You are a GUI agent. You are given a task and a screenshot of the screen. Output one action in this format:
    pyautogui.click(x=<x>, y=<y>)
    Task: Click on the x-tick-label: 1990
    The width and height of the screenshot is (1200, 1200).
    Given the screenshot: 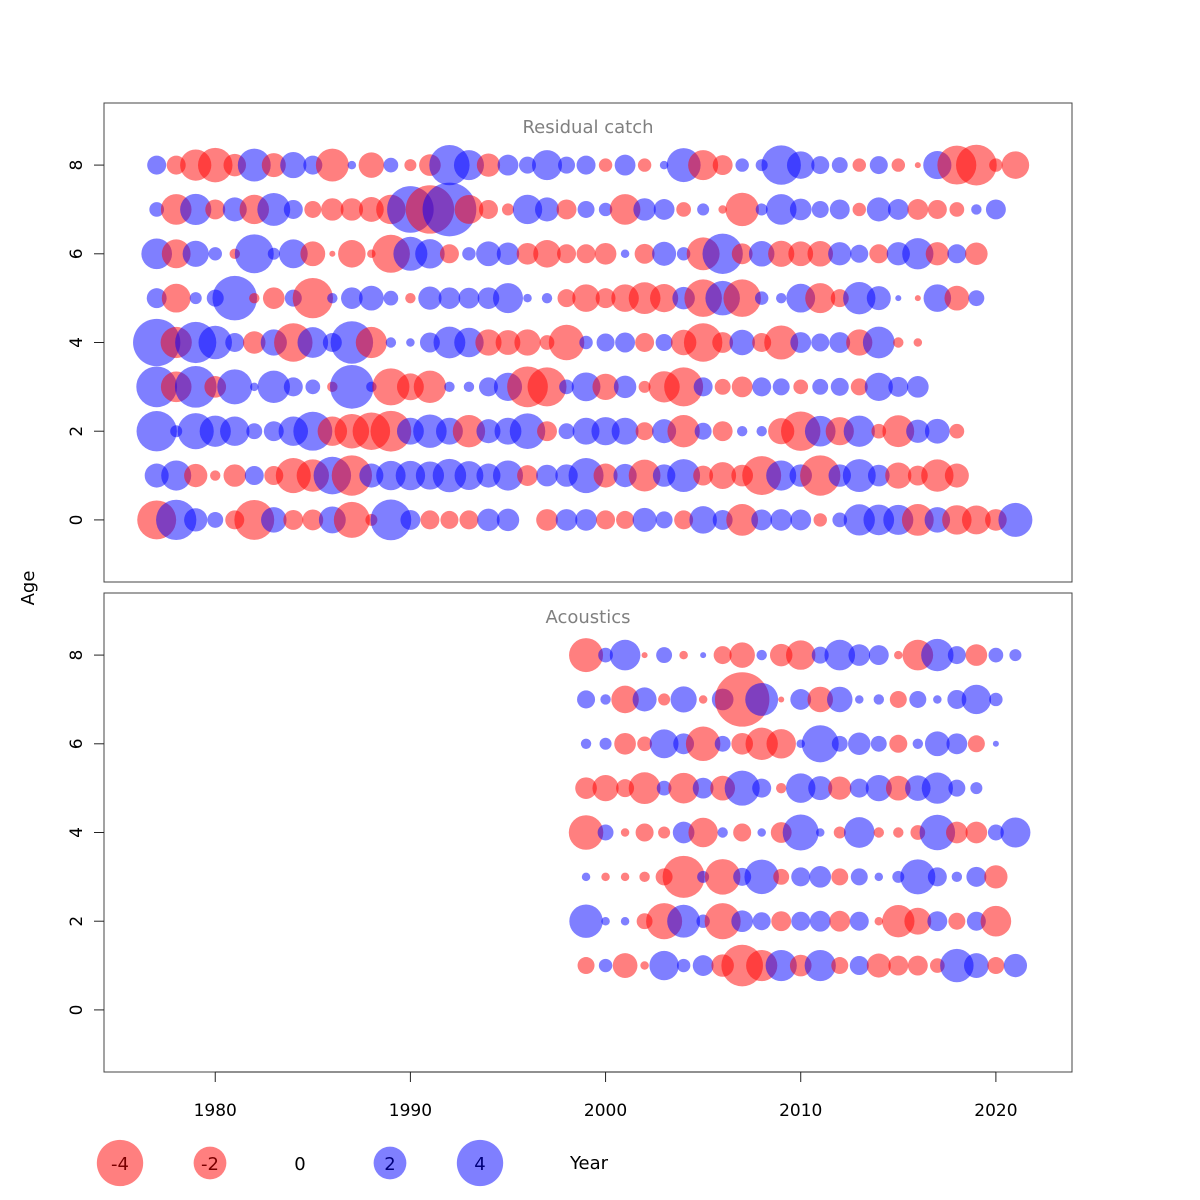 What is the action you would take?
    pyautogui.click(x=410, y=1111)
    